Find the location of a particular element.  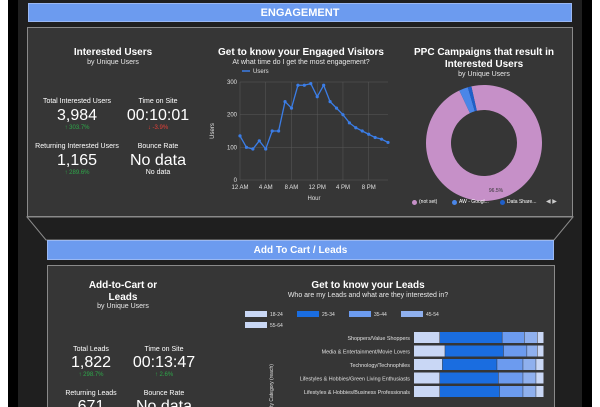

total-interested-users-label: Total Interested Users is located at coordinates (77, 101).